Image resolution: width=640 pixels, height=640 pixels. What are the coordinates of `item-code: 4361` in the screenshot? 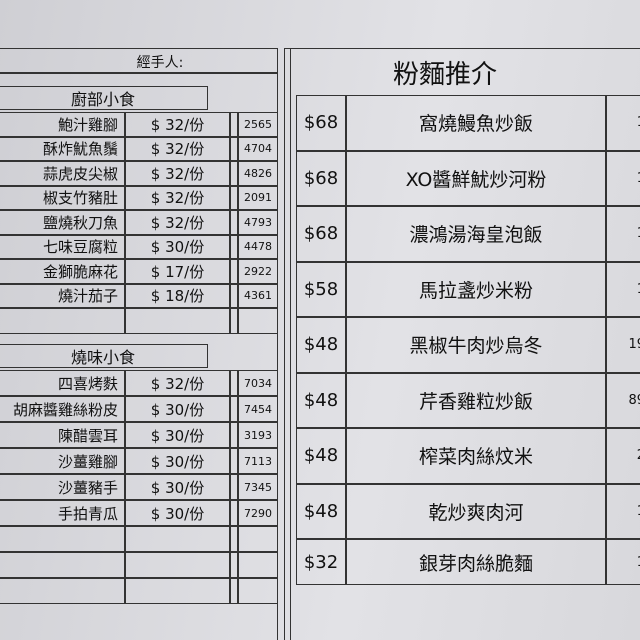 It's located at (258, 295).